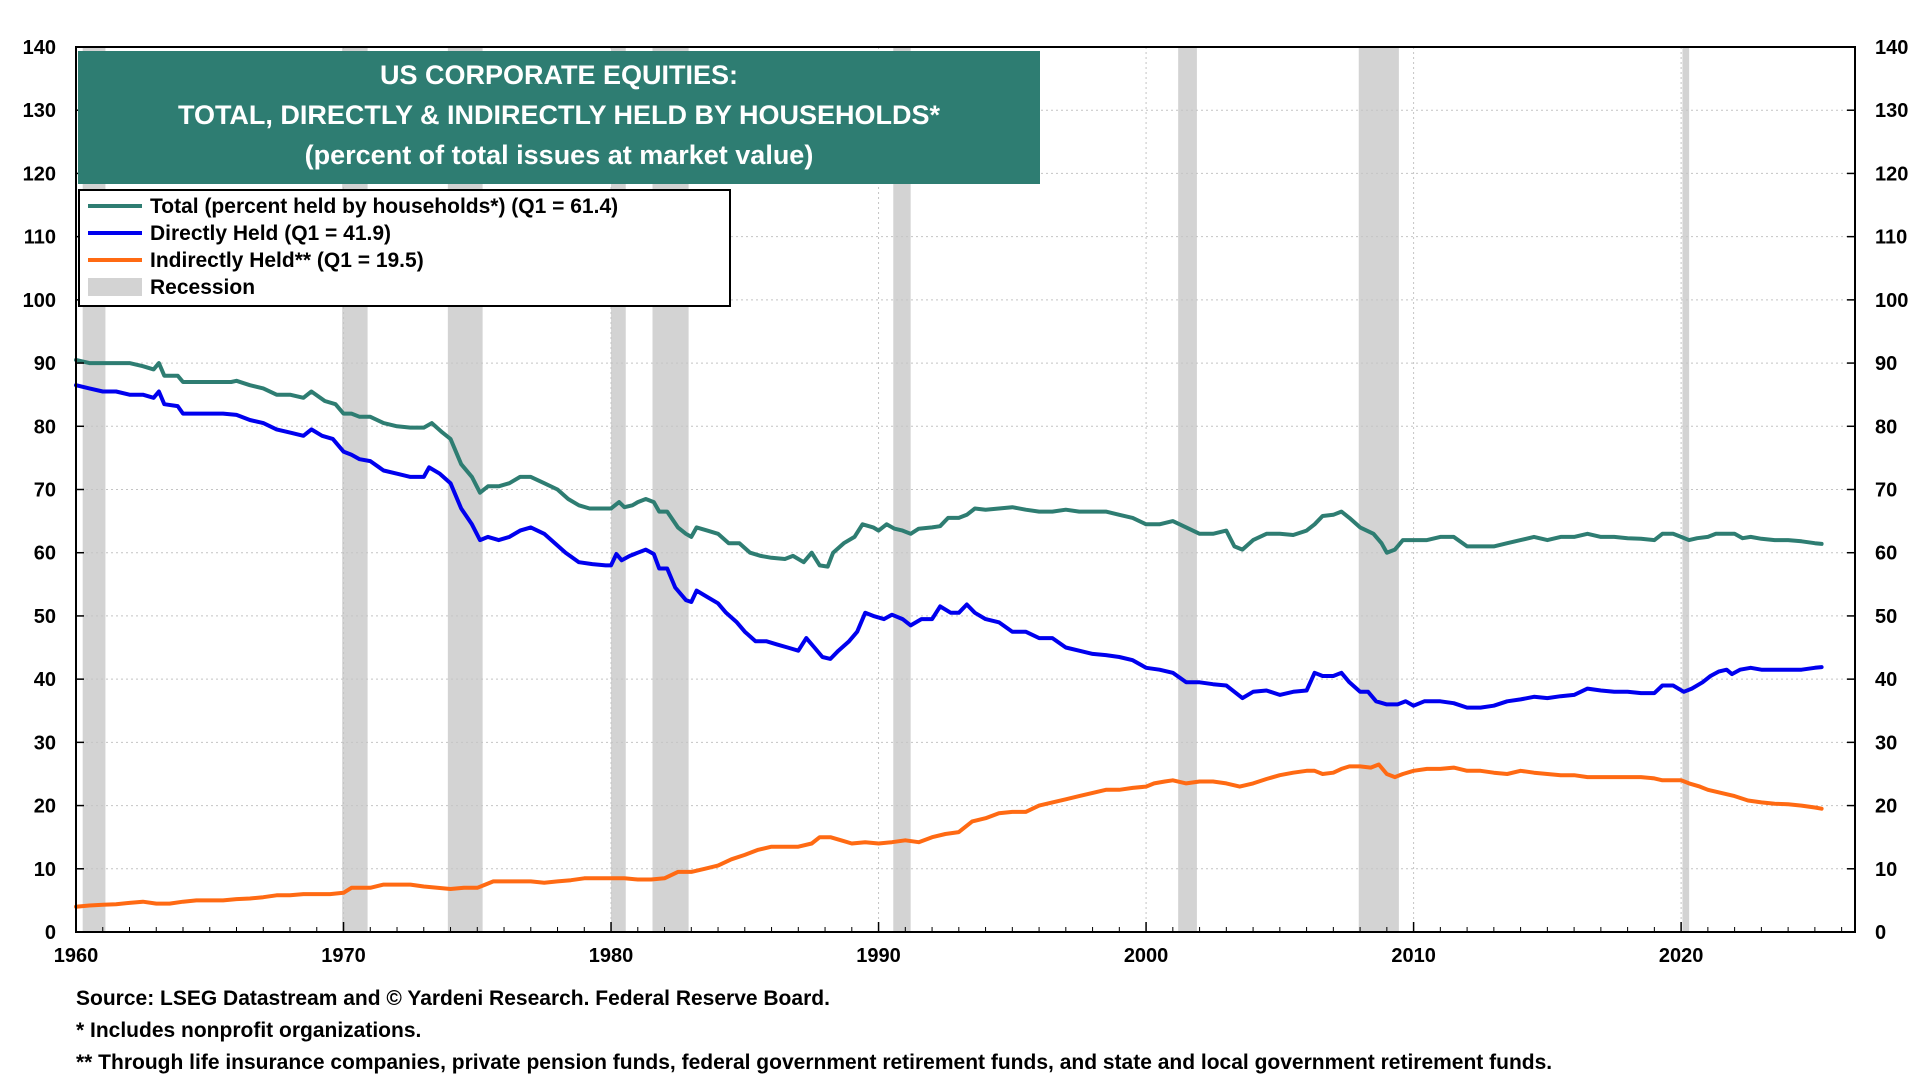 This screenshot has width=1920, height=1080. I want to click on x-tick-label: 1960, so click(76, 956).